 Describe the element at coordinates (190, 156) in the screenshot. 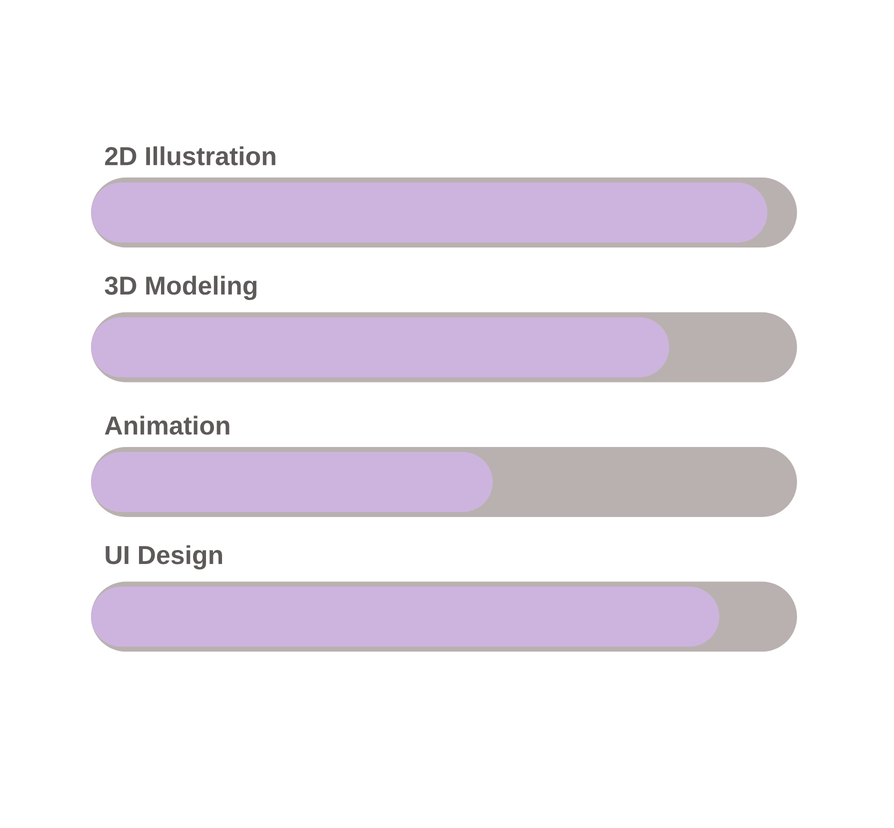

I see `y-tick-label: 2D Illustration` at that location.